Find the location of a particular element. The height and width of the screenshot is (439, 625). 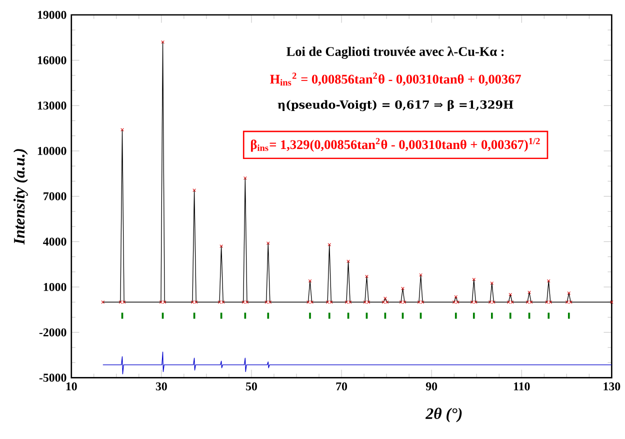

y-tick-label: 13000 is located at coordinates (52, 105).